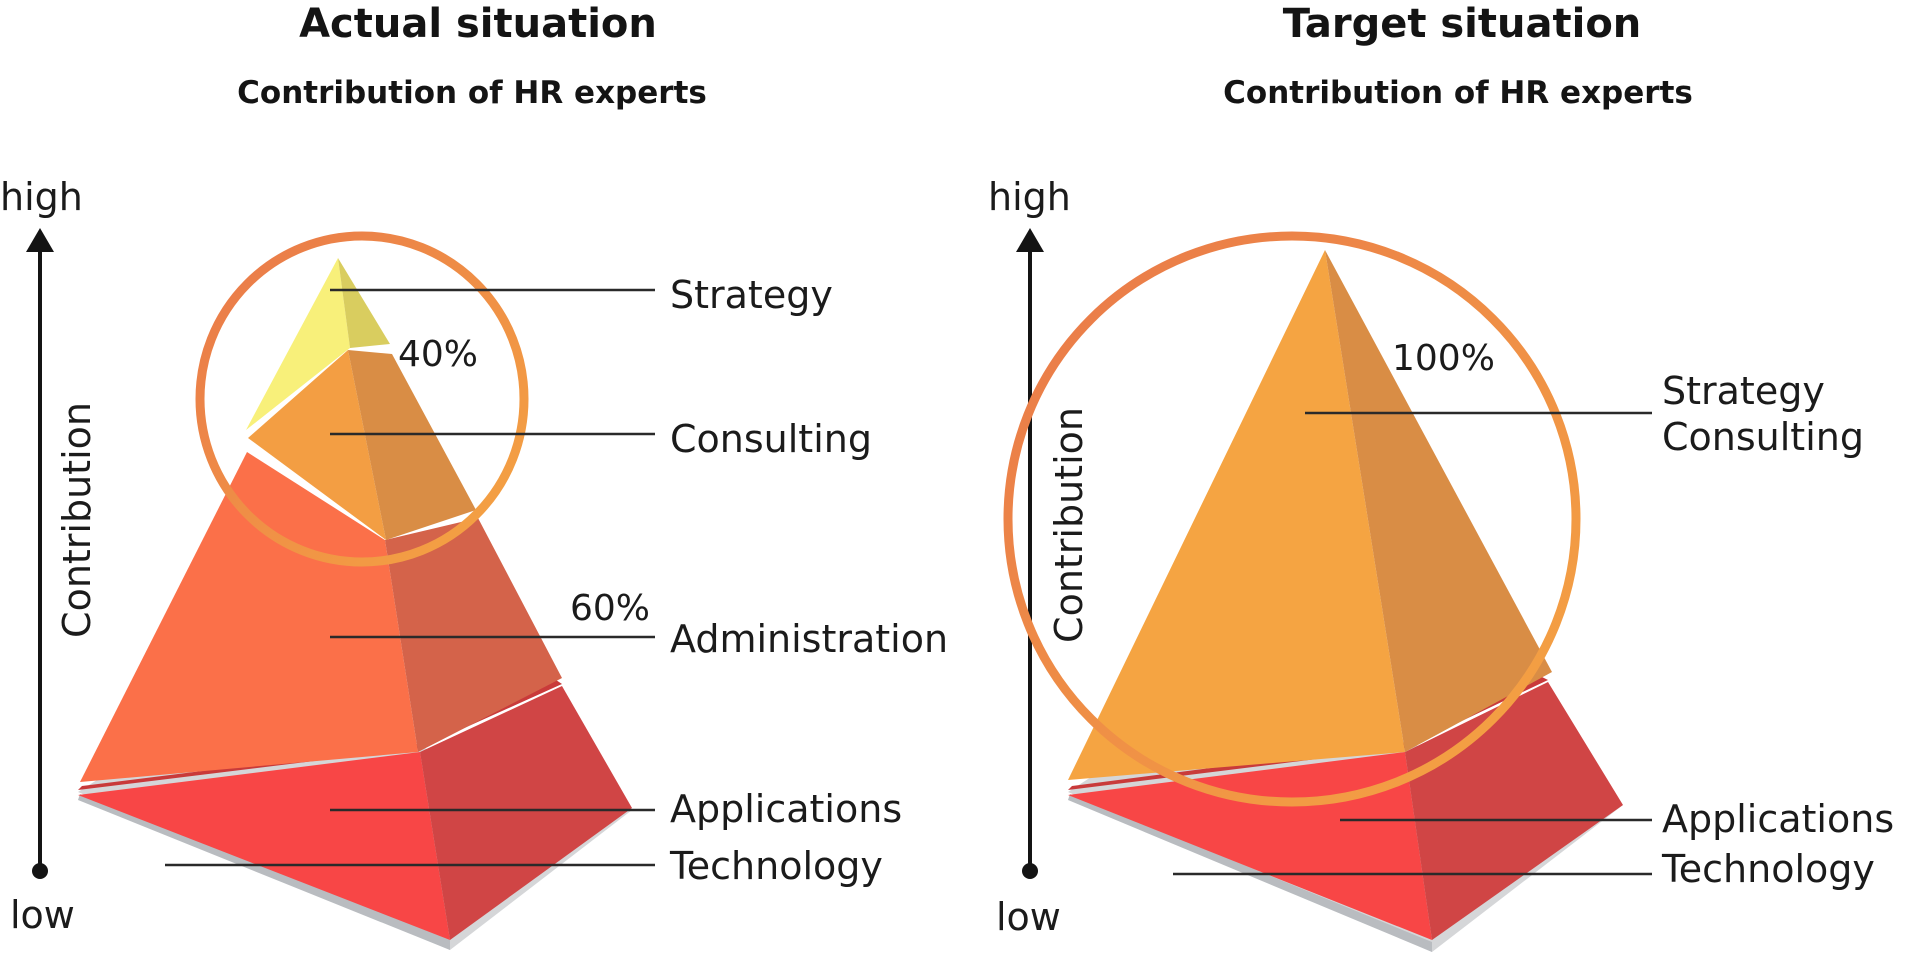 The image size is (1906, 953). I want to click on administration-layer-front, so click(249, 617).